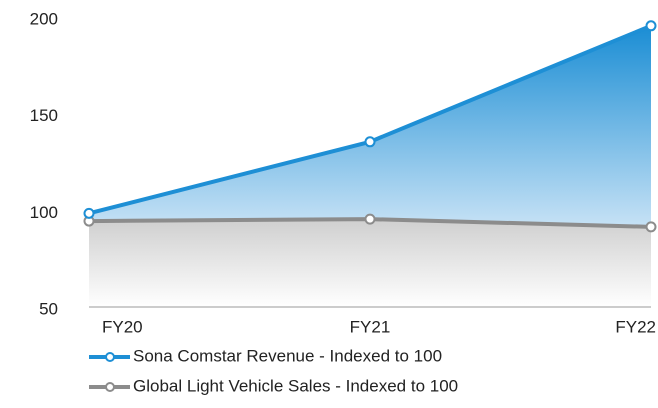 This screenshot has width=658, height=408. Describe the element at coordinates (48, 308) in the screenshot. I see `y-tick-label: 50` at that location.